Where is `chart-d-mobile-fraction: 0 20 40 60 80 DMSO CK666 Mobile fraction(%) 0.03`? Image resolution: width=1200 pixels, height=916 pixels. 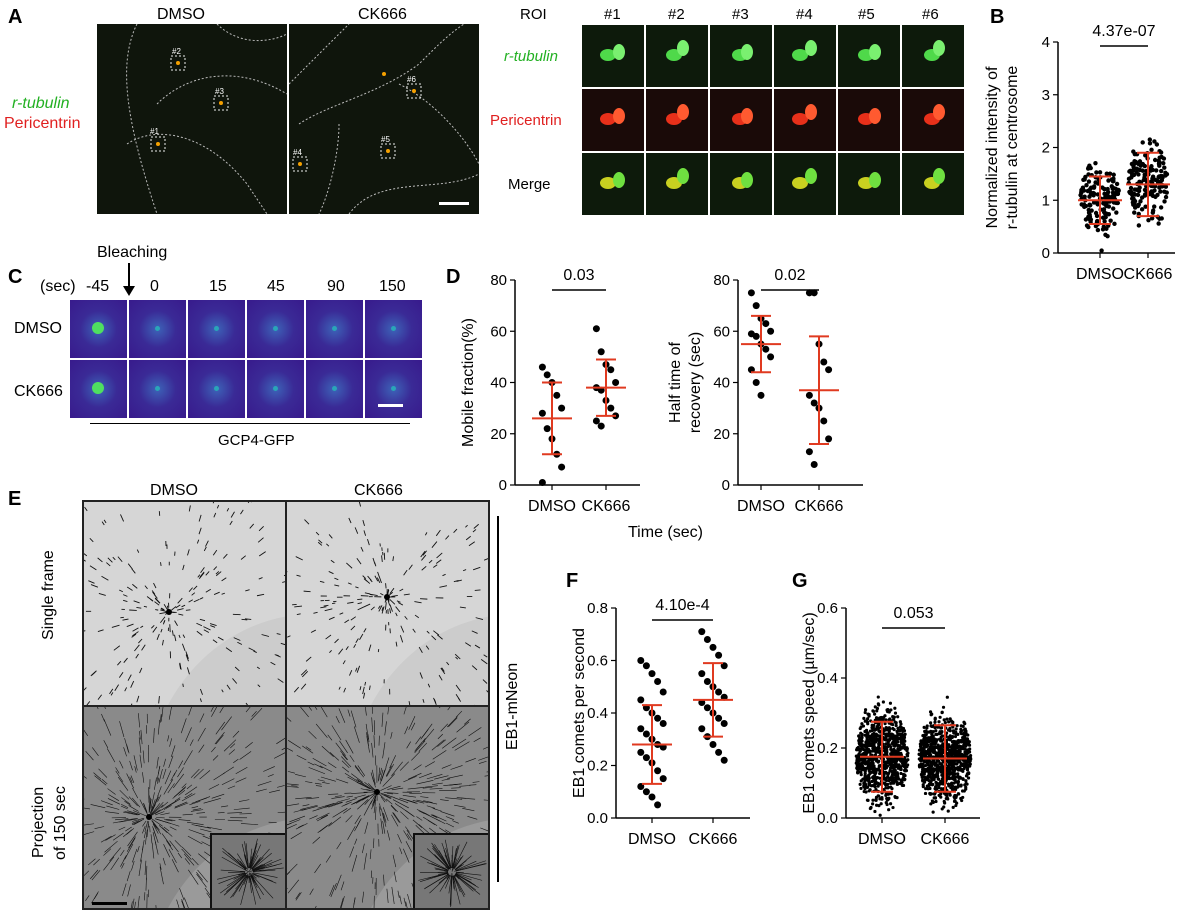
chart-d-mobile-fraction: 0 20 40 60 80 DMSO CK666 Mobile fraction(%) 0.03 is located at coordinates (550, 391).